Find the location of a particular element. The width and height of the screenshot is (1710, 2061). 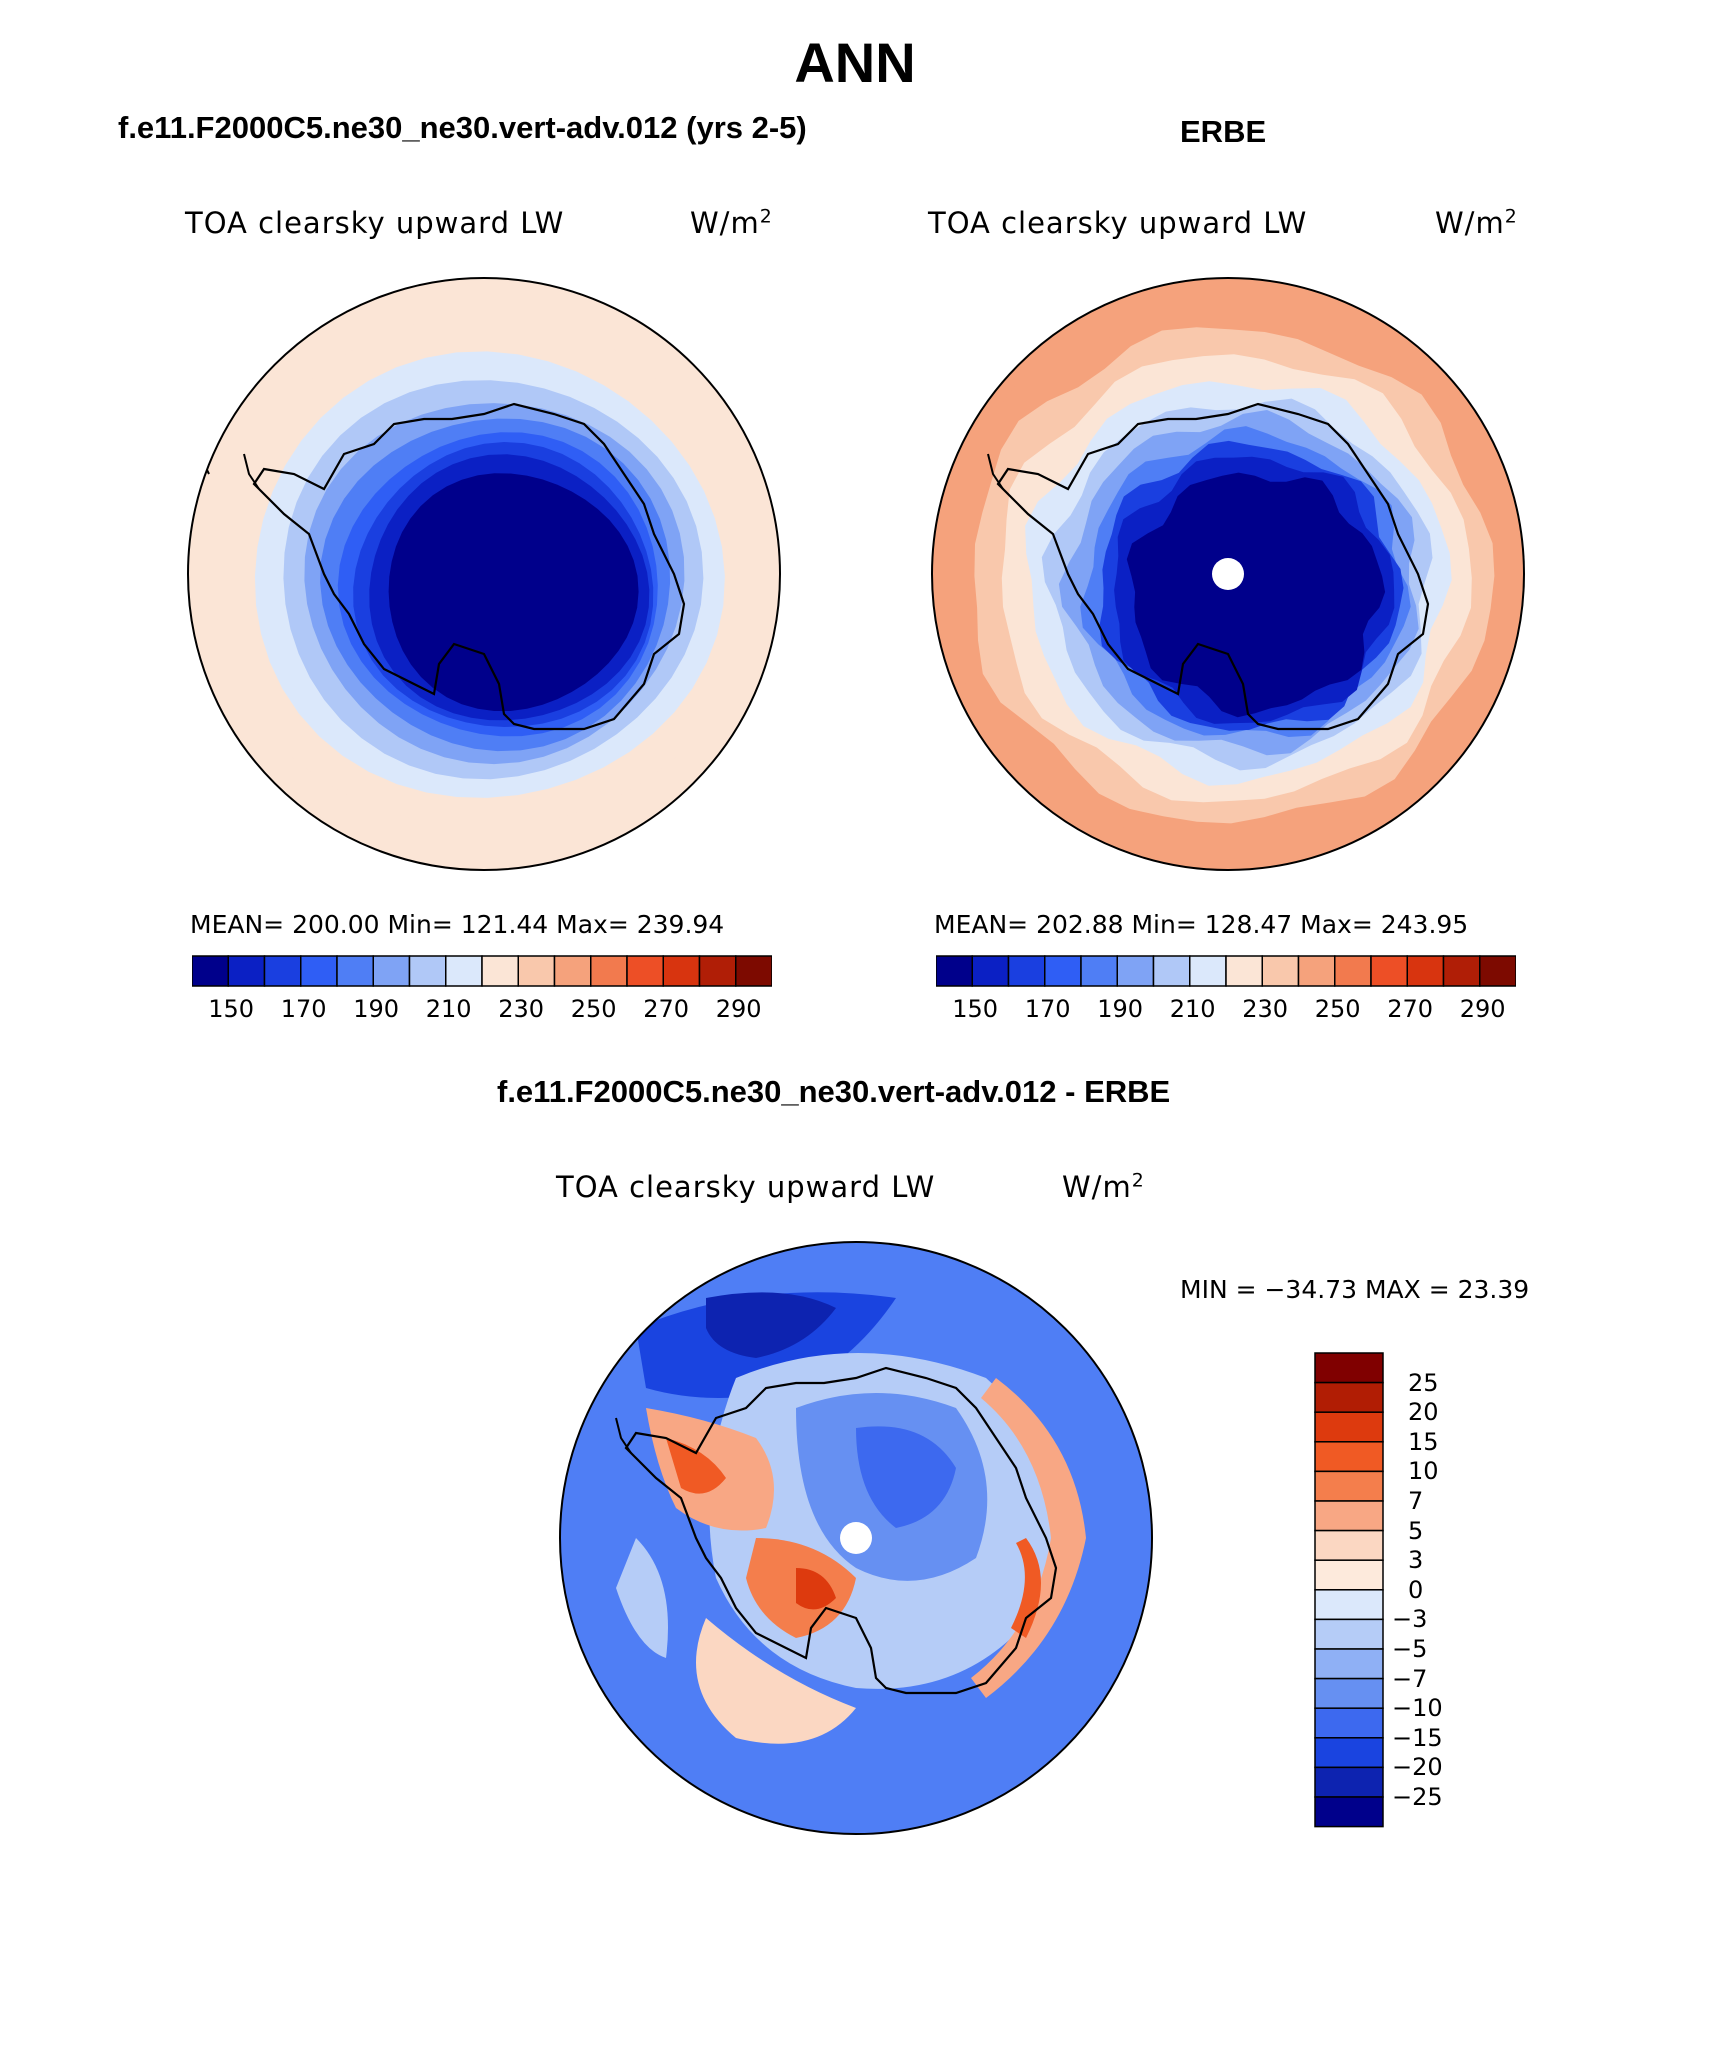

diff-colorbar-tick-label: −3 is located at coordinates (1410, 1619).